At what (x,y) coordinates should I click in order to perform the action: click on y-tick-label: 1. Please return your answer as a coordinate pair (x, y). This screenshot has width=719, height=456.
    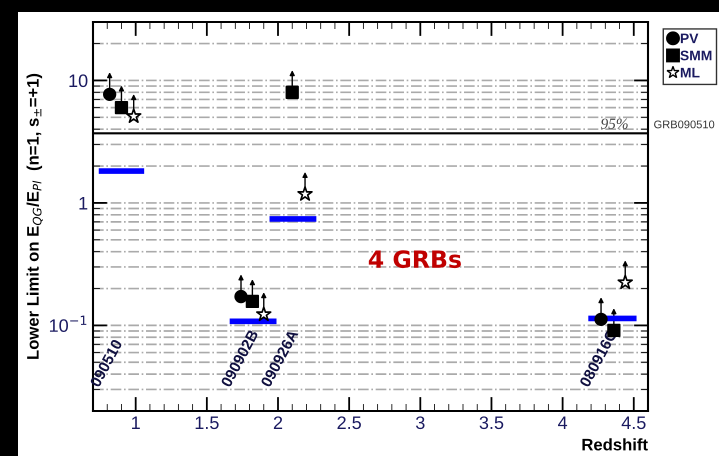
    Looking at the image, I should click on (83, 203).